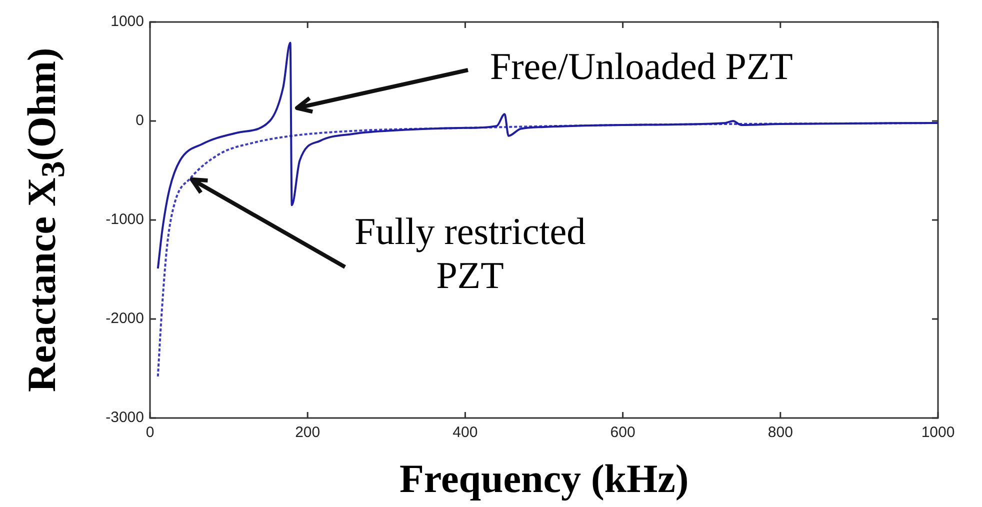 This screenshot has height=507, width=982. I want to click on y-tick-label: 1000, so click(127, 21).